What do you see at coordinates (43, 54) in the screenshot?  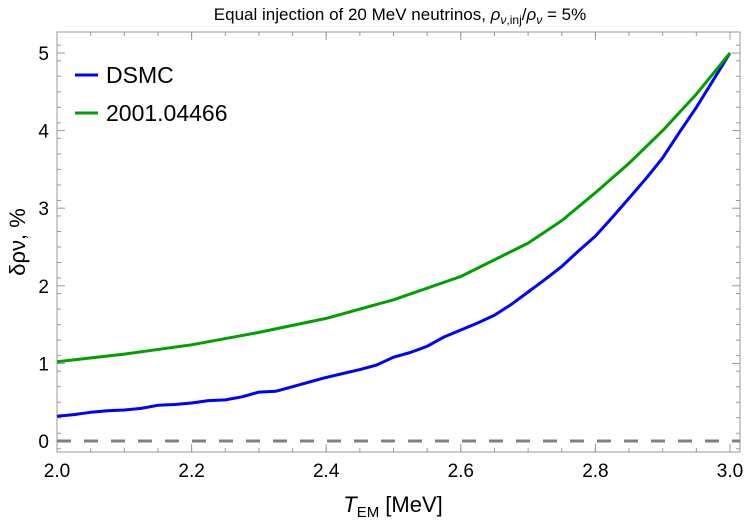 I see `y-tick-label: 5` at bounding box center [43, 54].